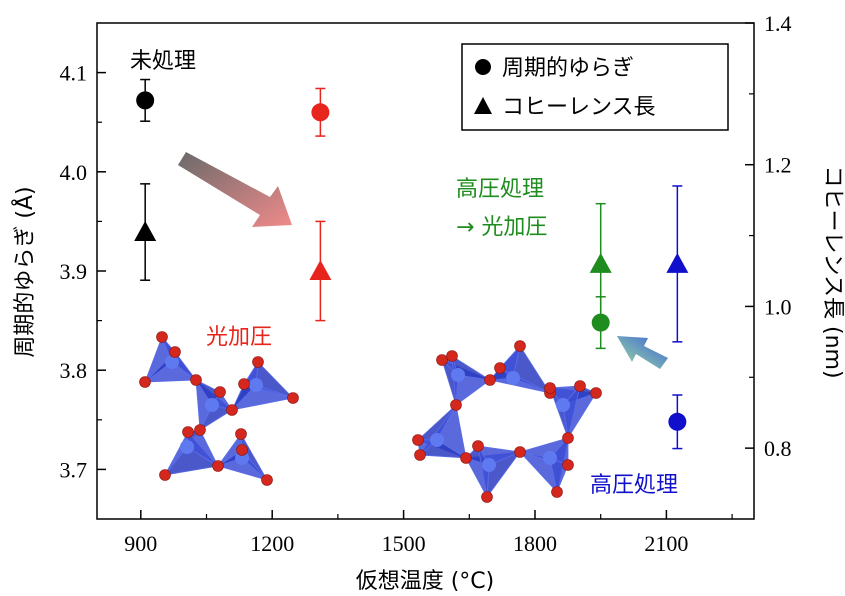 This screenshot has height=596, width=845. What do you see at coordinates (778, 23) in the screenshot?
I see `y-right-tick-label: 1.4` at bounding box center [778, 23].